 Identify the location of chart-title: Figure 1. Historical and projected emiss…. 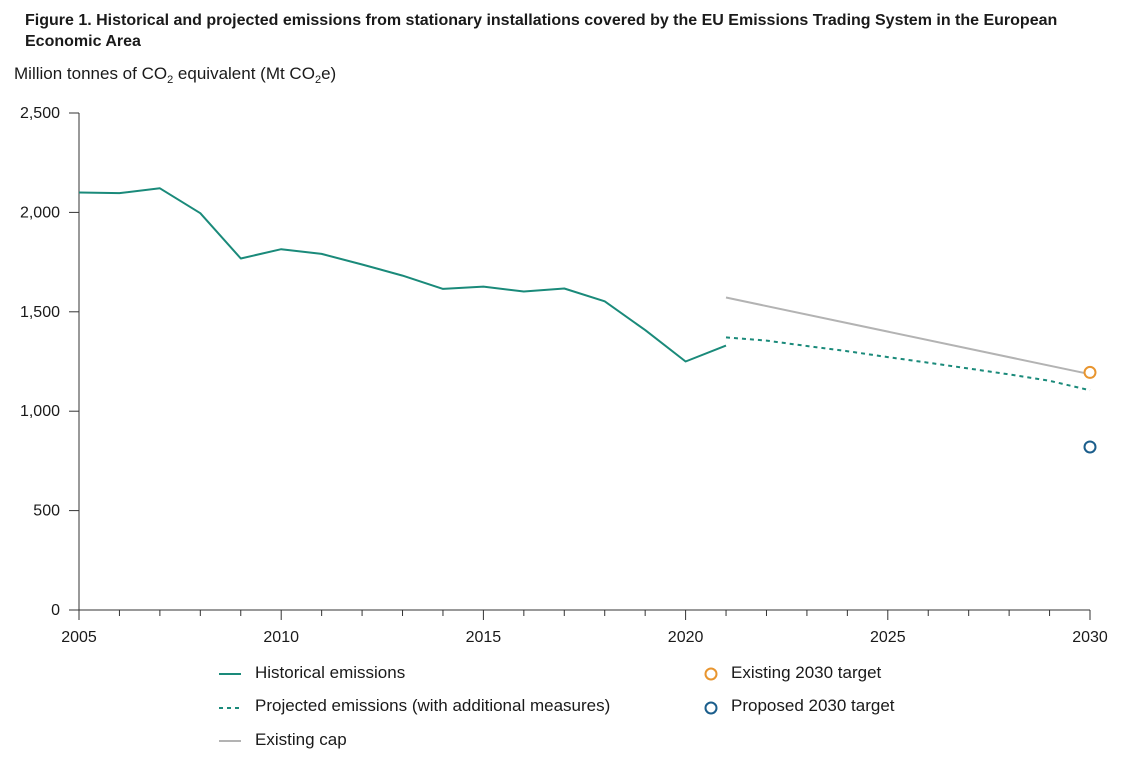
(541, 31).